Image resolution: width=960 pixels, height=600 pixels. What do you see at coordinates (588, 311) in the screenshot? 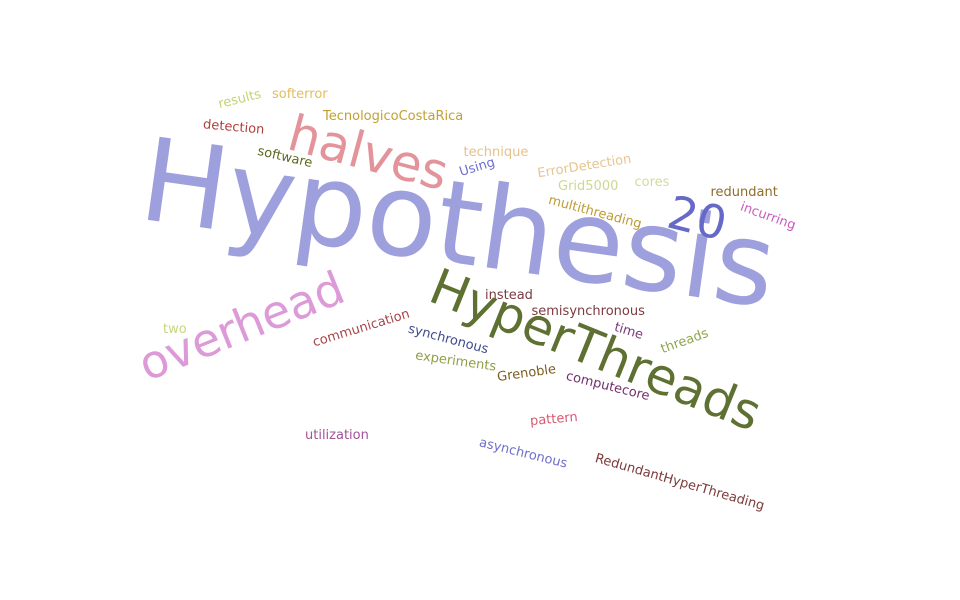
I see `word-semisynchronous: semisynchronous` at bounding box center [588, 311].